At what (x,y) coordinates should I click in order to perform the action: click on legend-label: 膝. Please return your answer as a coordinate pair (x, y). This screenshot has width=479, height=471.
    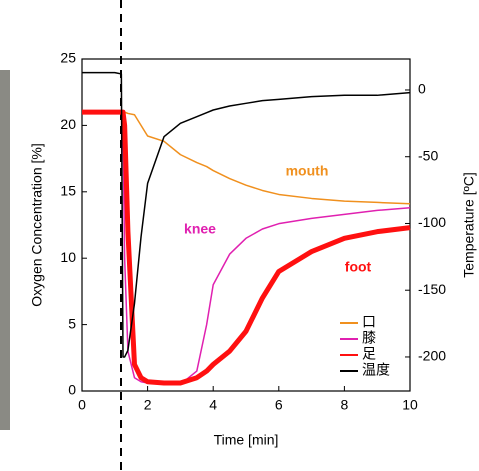
    Looking at the image, I should click on (369, 338).